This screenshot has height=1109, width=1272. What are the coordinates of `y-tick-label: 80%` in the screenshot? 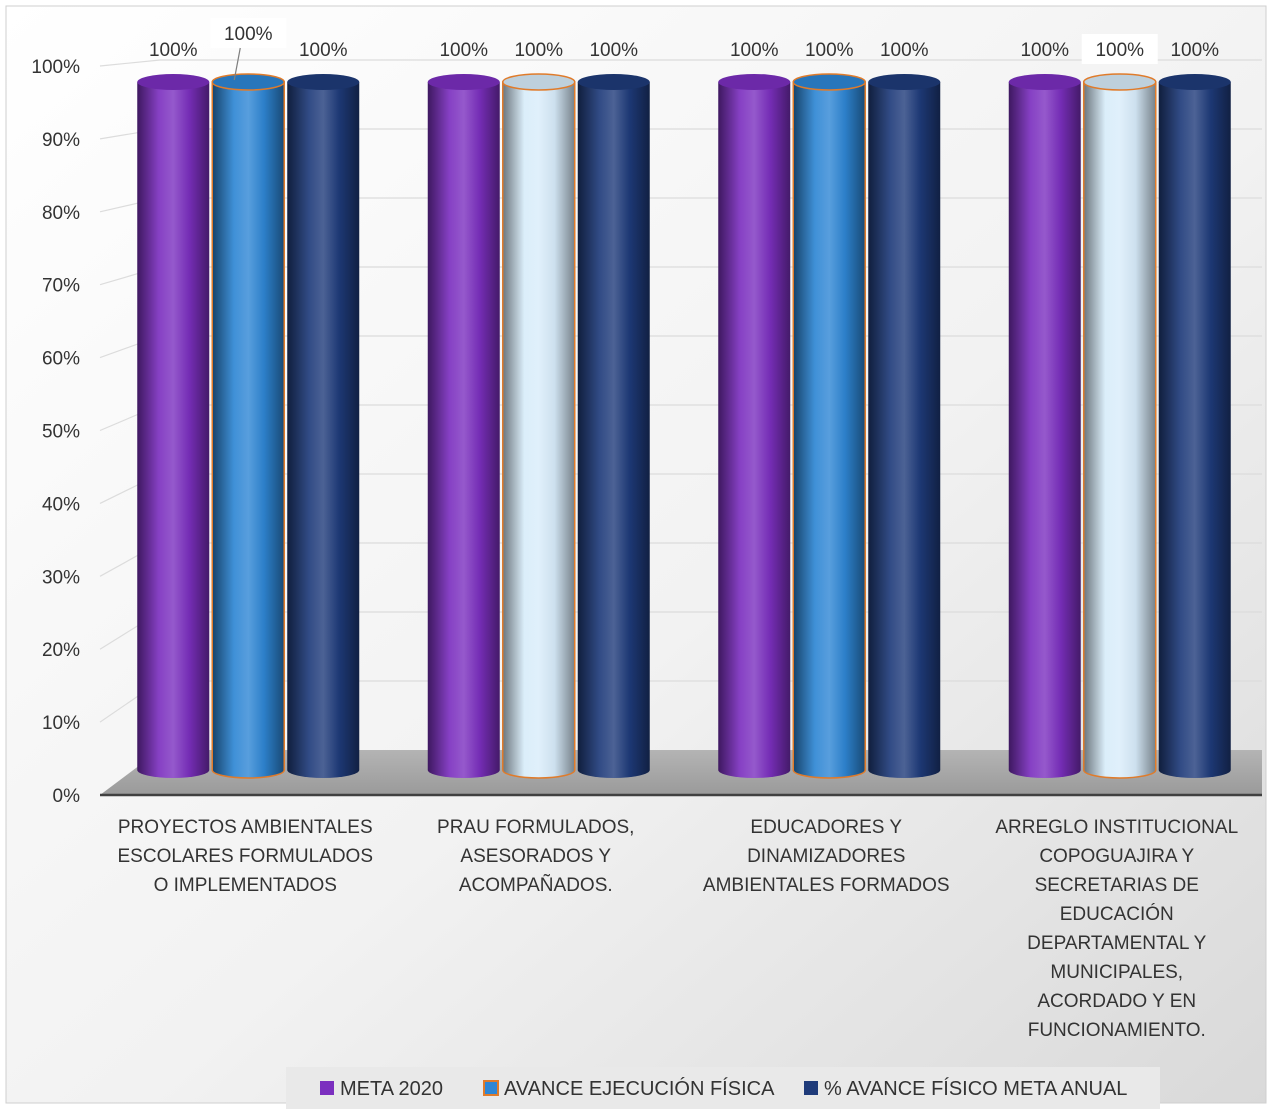 It's located at (61, 213).